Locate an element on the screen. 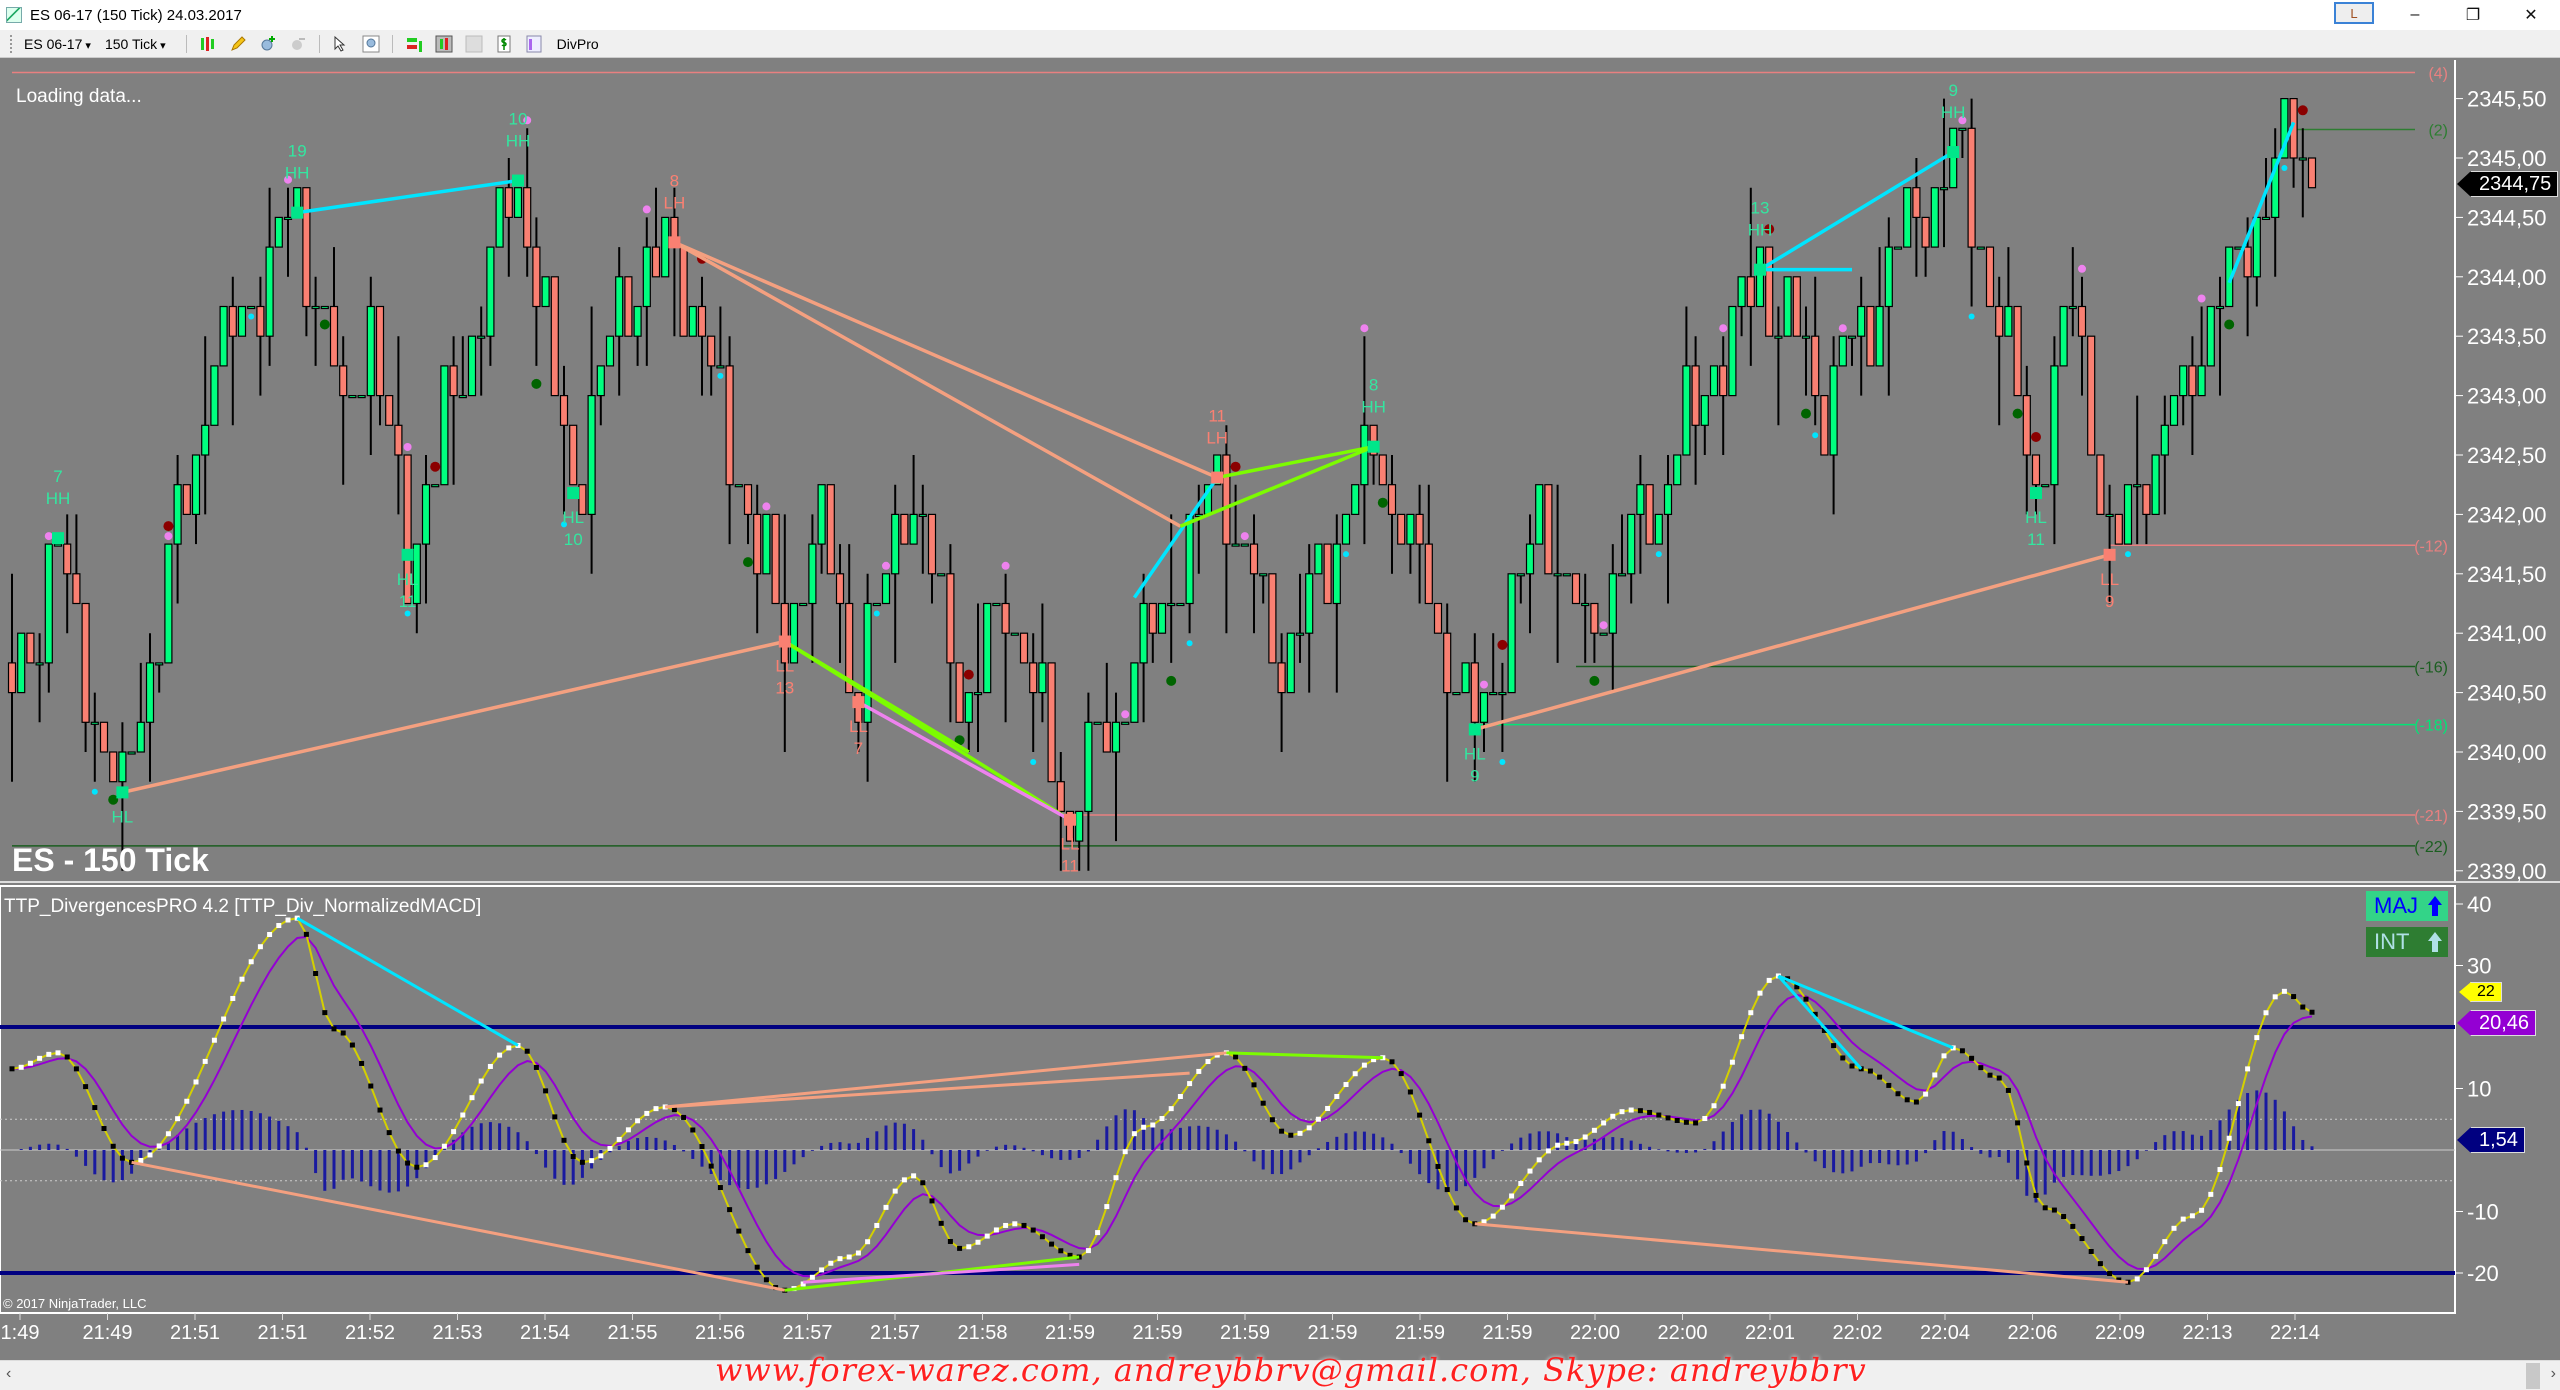 This screenshot has height=1390, width=2560. zoom-in-icon is located at coordinates (268, 44).